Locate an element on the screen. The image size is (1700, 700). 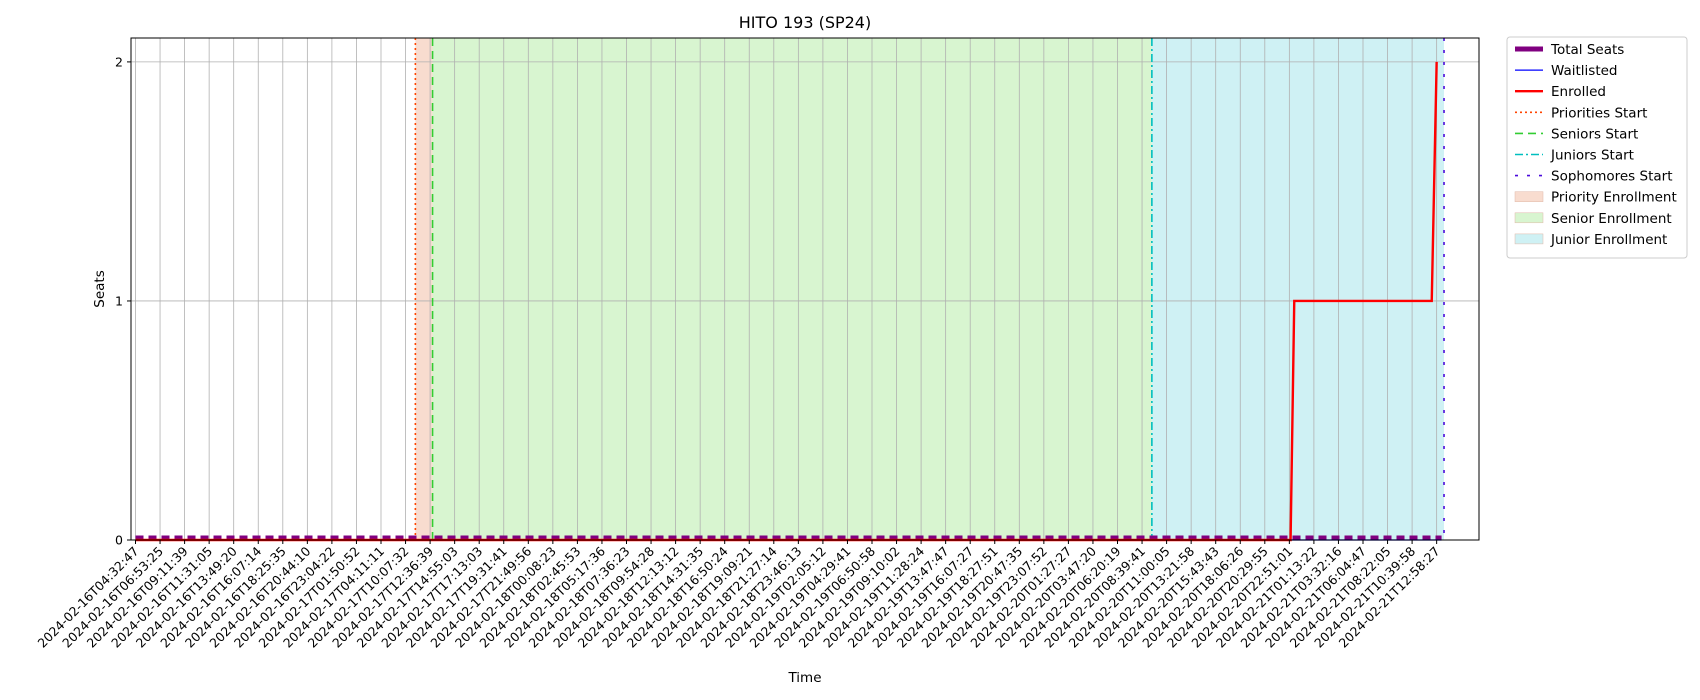
legend-label-2: Enrolled is located at coordinates (1578, 92).